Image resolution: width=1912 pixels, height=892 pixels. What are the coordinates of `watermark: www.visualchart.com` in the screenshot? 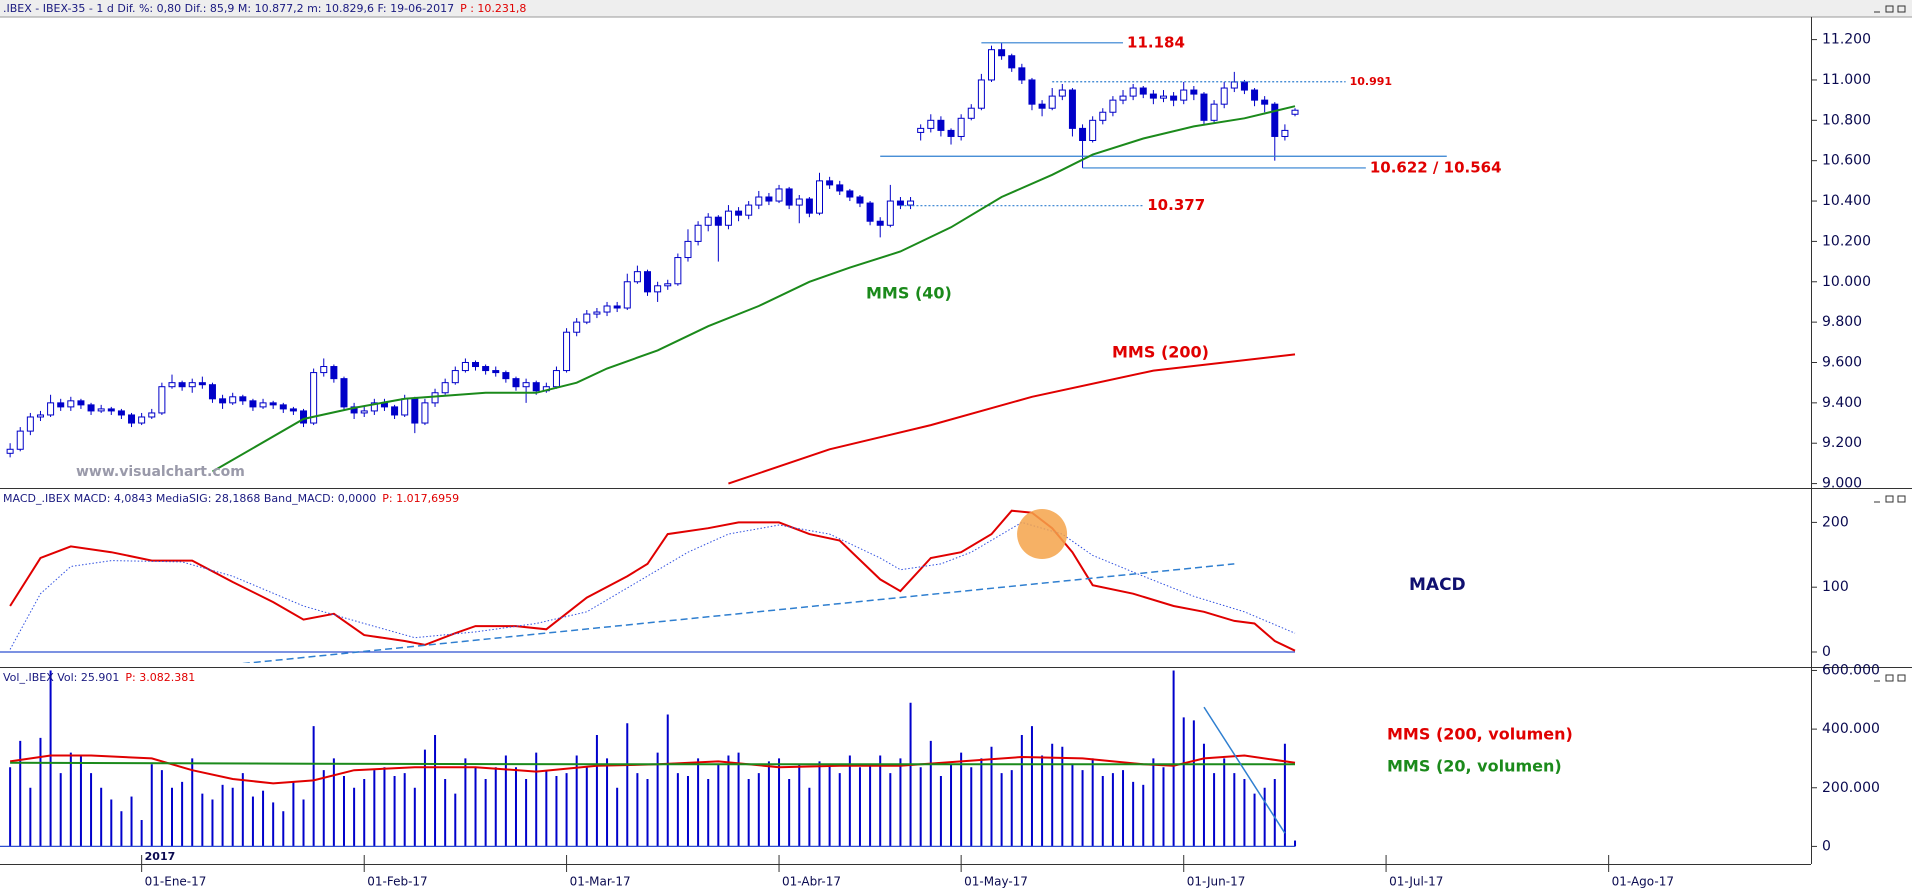 It's located at (160, 472).